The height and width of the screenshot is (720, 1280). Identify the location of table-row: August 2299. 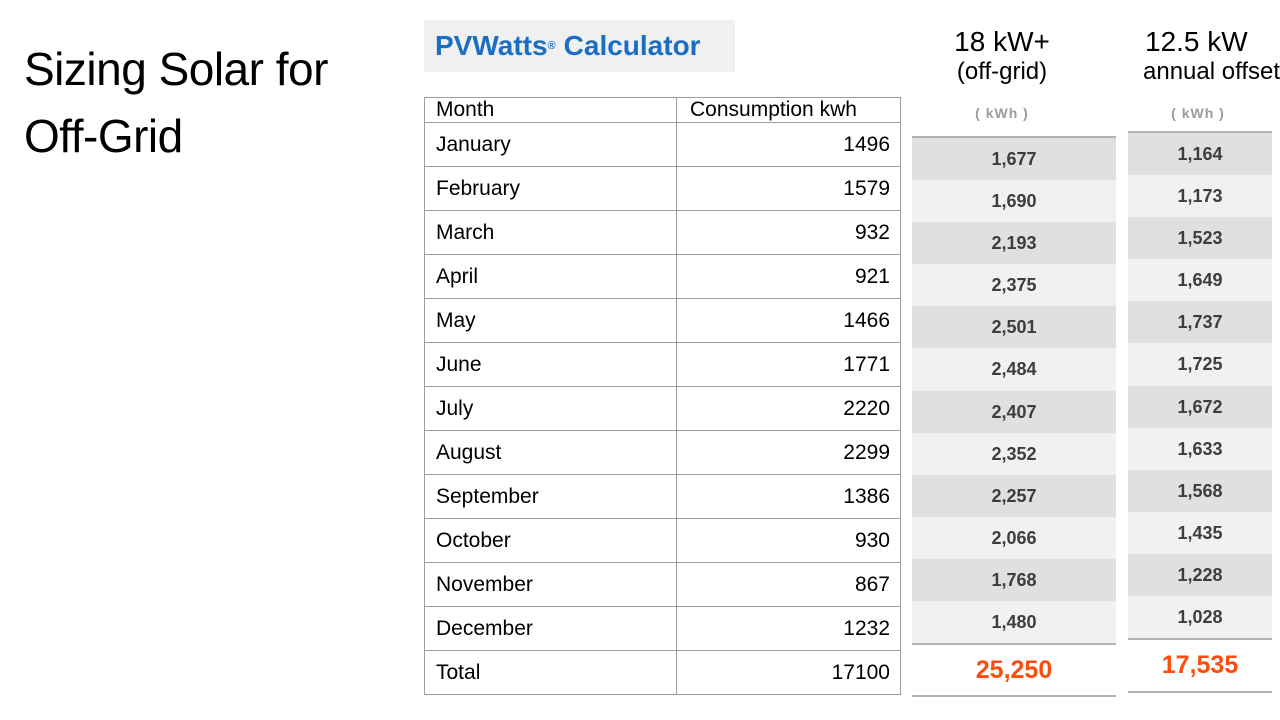
(662, 452).